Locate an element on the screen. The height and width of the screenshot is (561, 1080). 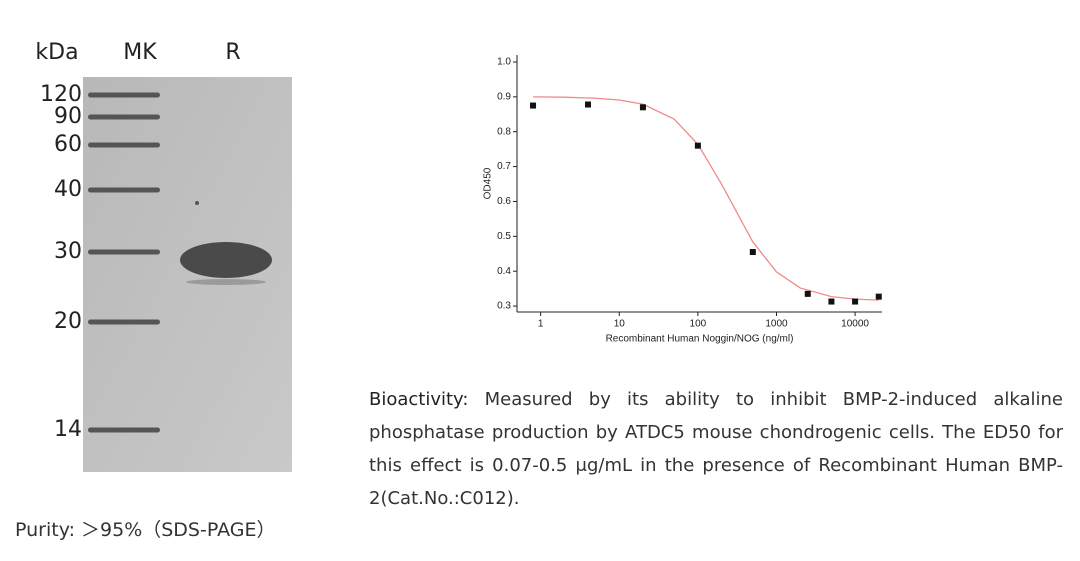
marker-label: 120 is located at coordinates (61, 94).